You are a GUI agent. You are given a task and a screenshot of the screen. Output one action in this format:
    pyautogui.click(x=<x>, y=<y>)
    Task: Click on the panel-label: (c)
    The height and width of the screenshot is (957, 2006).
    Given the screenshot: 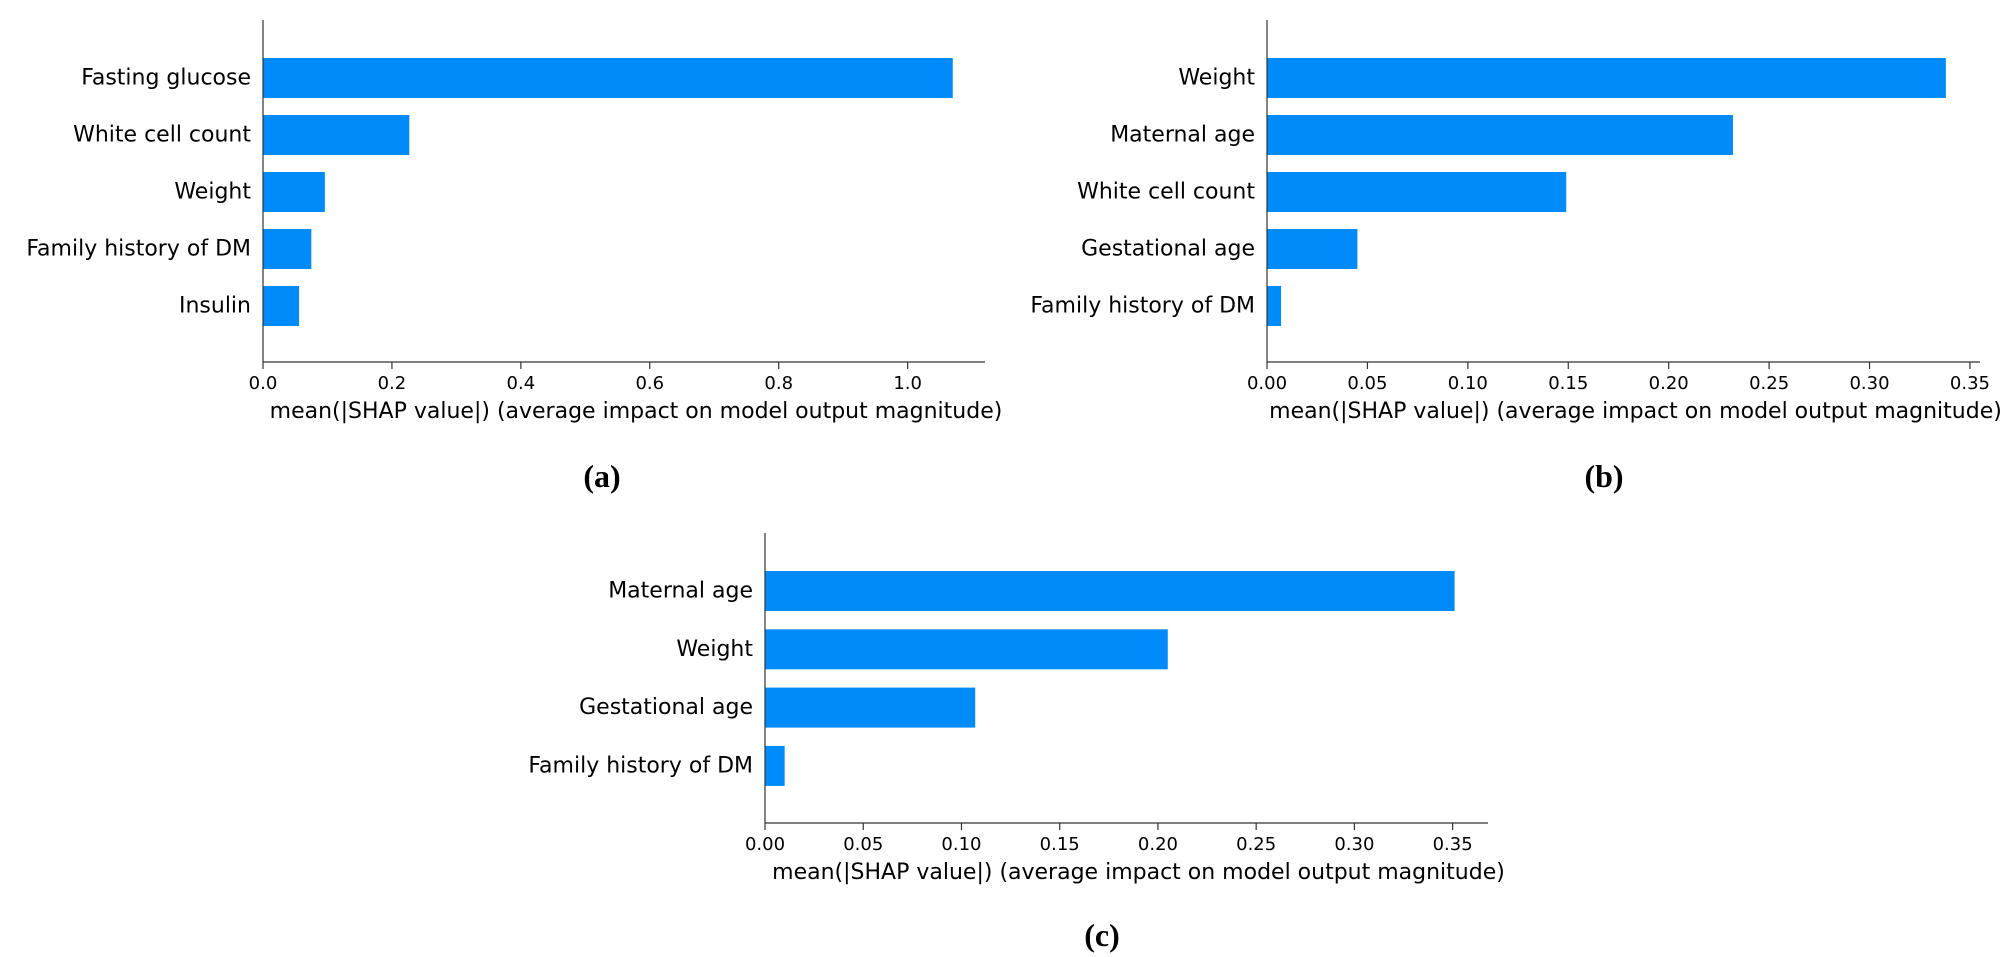 What is the action you would take?
    pyautogui.click(x=1102, y=935)
    